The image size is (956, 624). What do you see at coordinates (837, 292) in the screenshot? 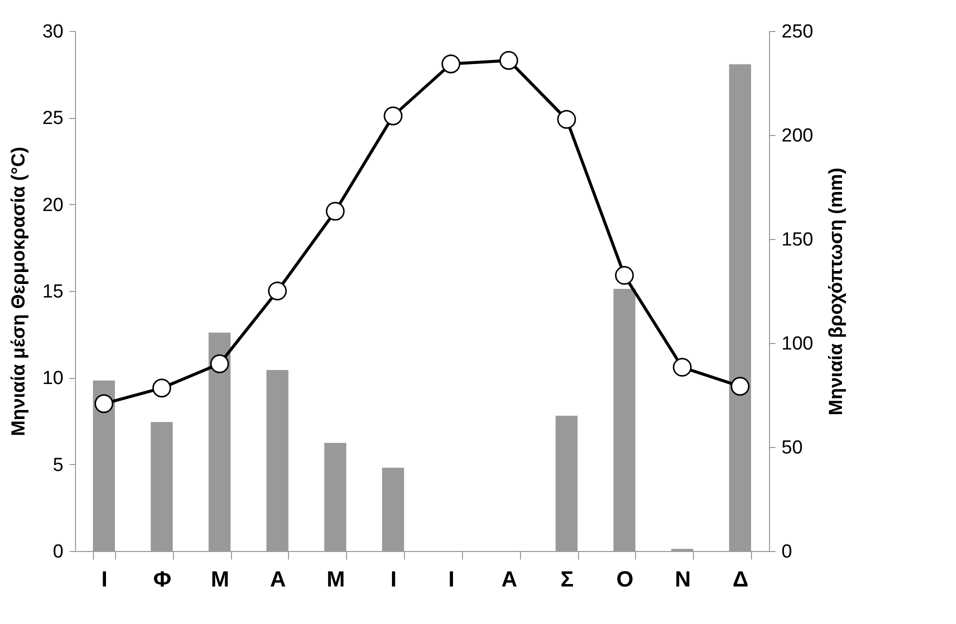
I see `y2-axis-title: Μηνιαία βροχόπτωση (mm)` at bounding box center [837, 292].